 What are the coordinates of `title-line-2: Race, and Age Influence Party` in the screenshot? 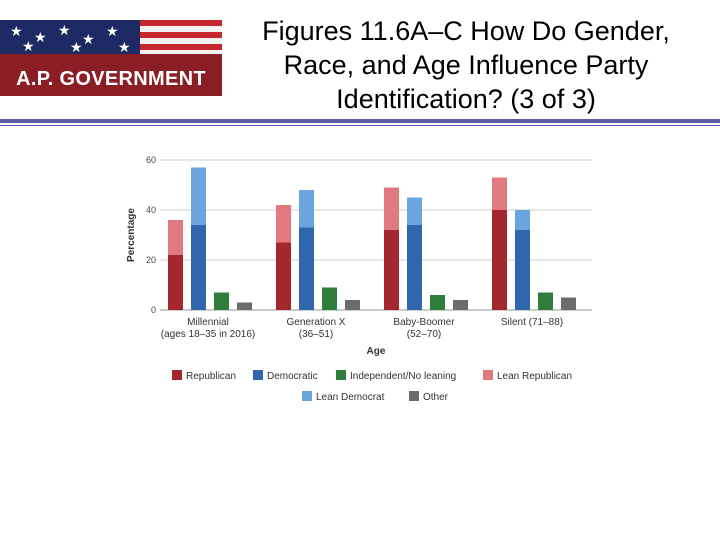 It's located at (466, 65).